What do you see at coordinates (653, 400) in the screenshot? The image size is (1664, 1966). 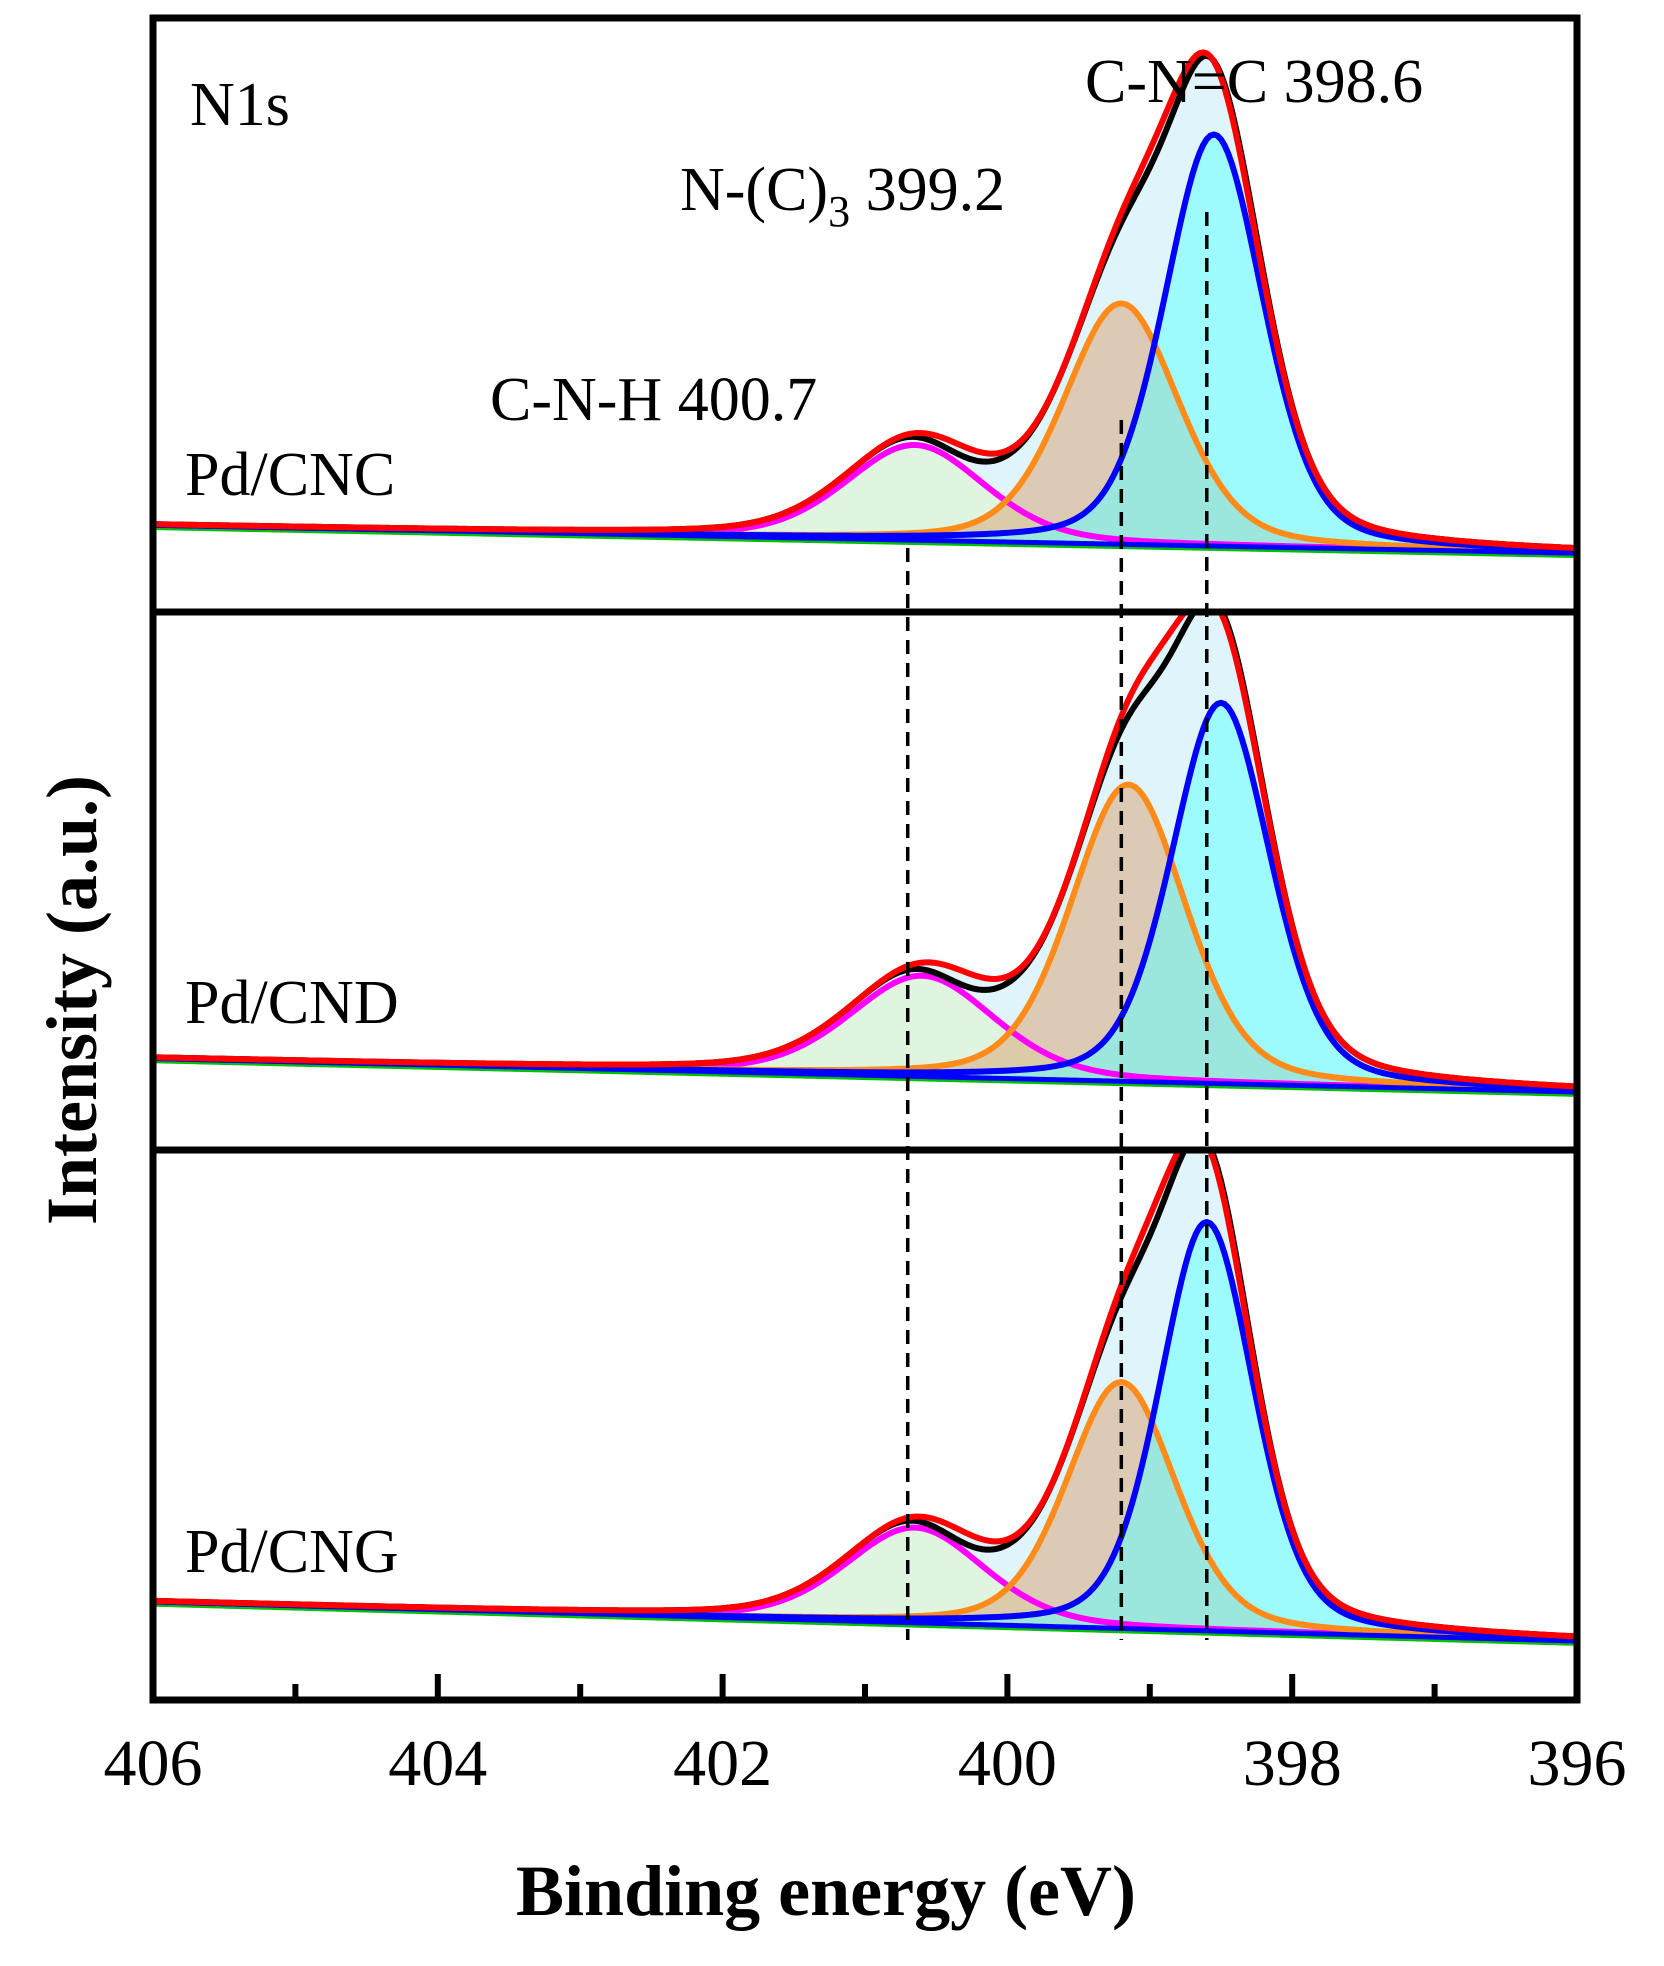 I see `annotation-cnh: C-N-H 400.7` at bounding box center [653, 400].